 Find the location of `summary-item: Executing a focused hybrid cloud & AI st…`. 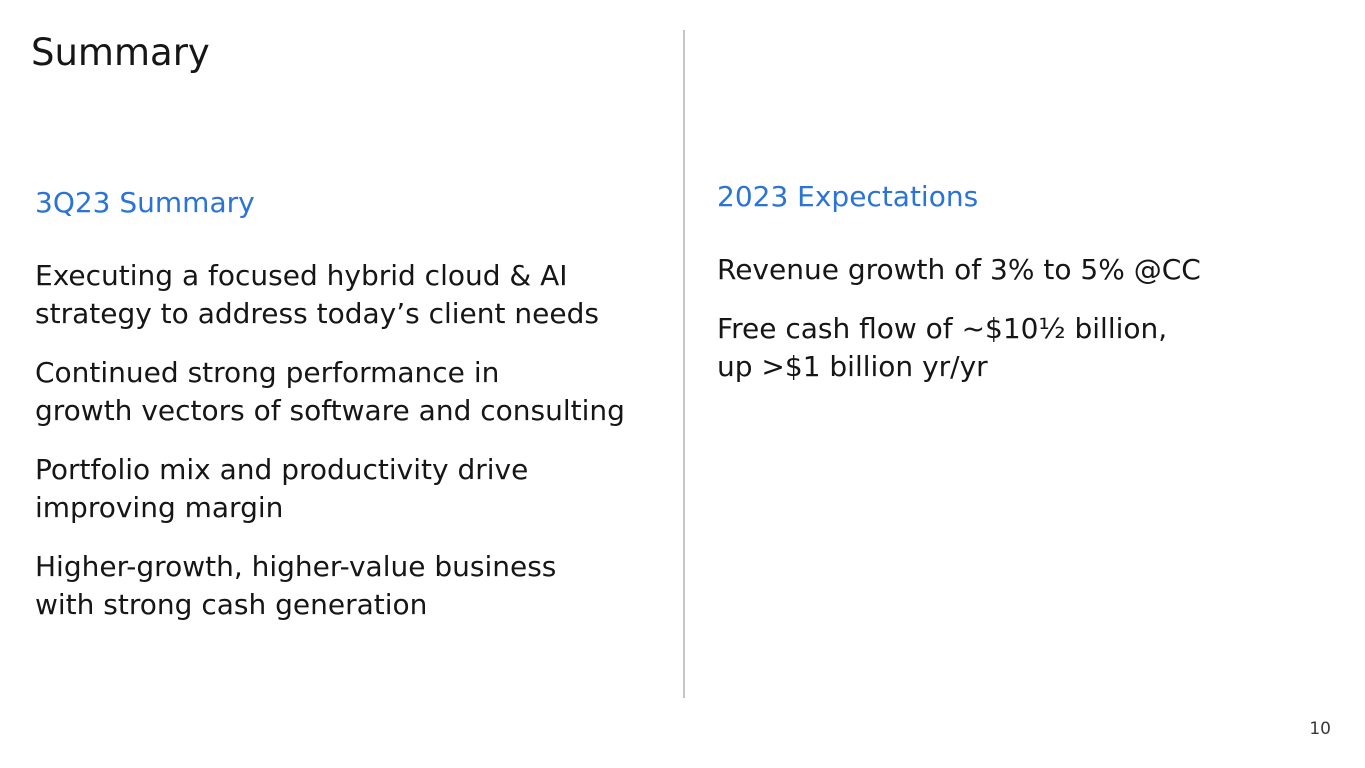

summary-item: Executing a focused hybrid cloud & AI st… is located at coordinates (317, 295).